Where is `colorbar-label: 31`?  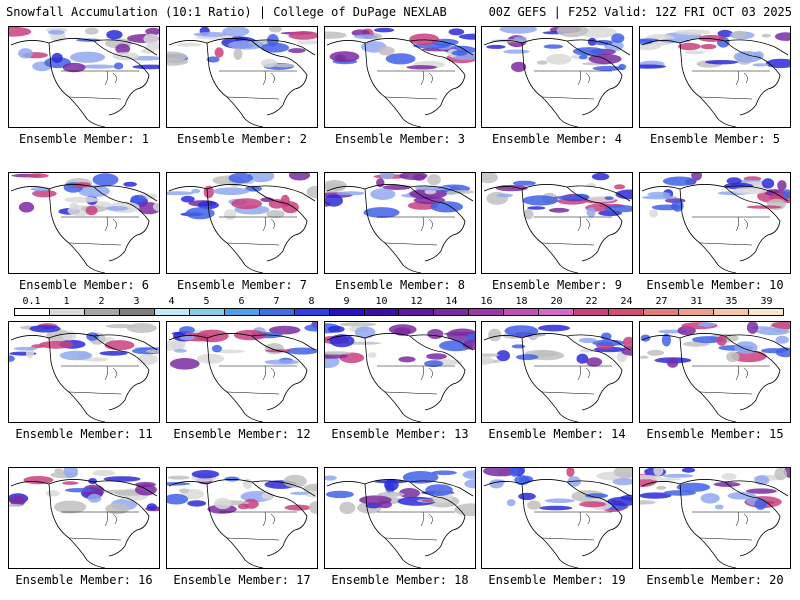
colorbar-label: 31 is located at coordinates (696, 301).